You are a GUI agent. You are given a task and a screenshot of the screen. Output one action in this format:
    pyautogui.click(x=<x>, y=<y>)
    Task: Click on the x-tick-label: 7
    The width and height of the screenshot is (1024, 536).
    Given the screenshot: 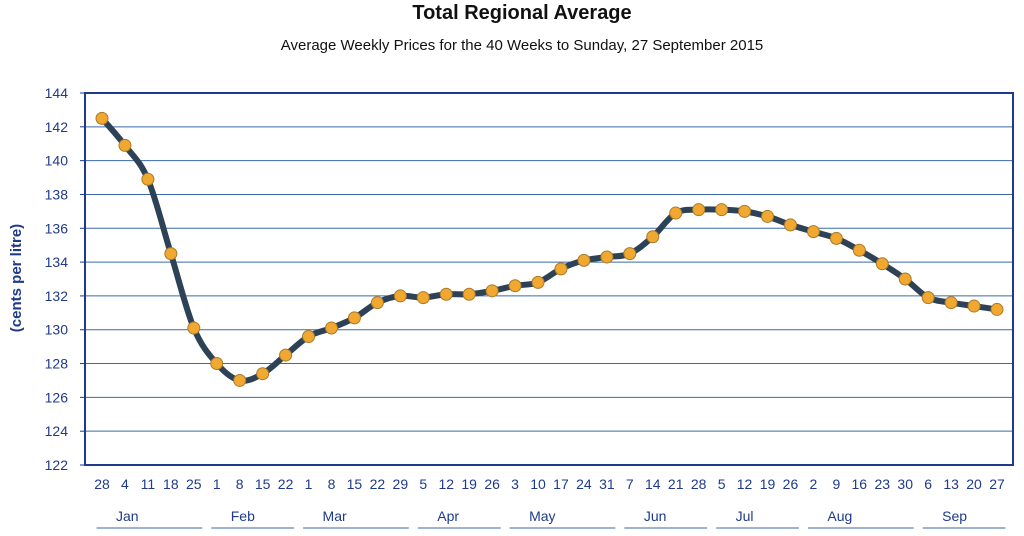 What is the action you would take?
    pyautogui.click(x=630, y=484)
    